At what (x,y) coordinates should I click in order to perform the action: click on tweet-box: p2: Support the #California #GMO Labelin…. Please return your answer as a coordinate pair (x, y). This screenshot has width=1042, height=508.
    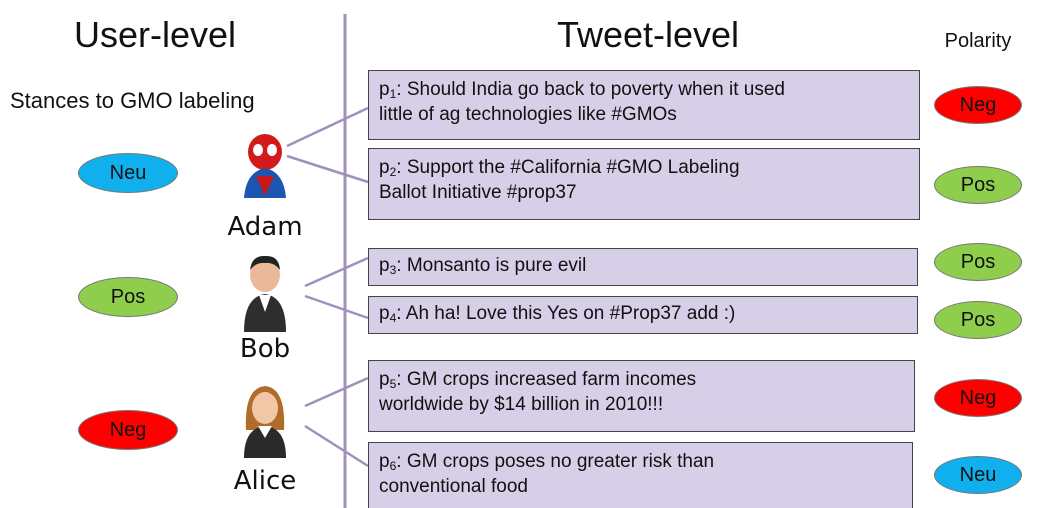
    Looking at the image, I should click on (644, 184).